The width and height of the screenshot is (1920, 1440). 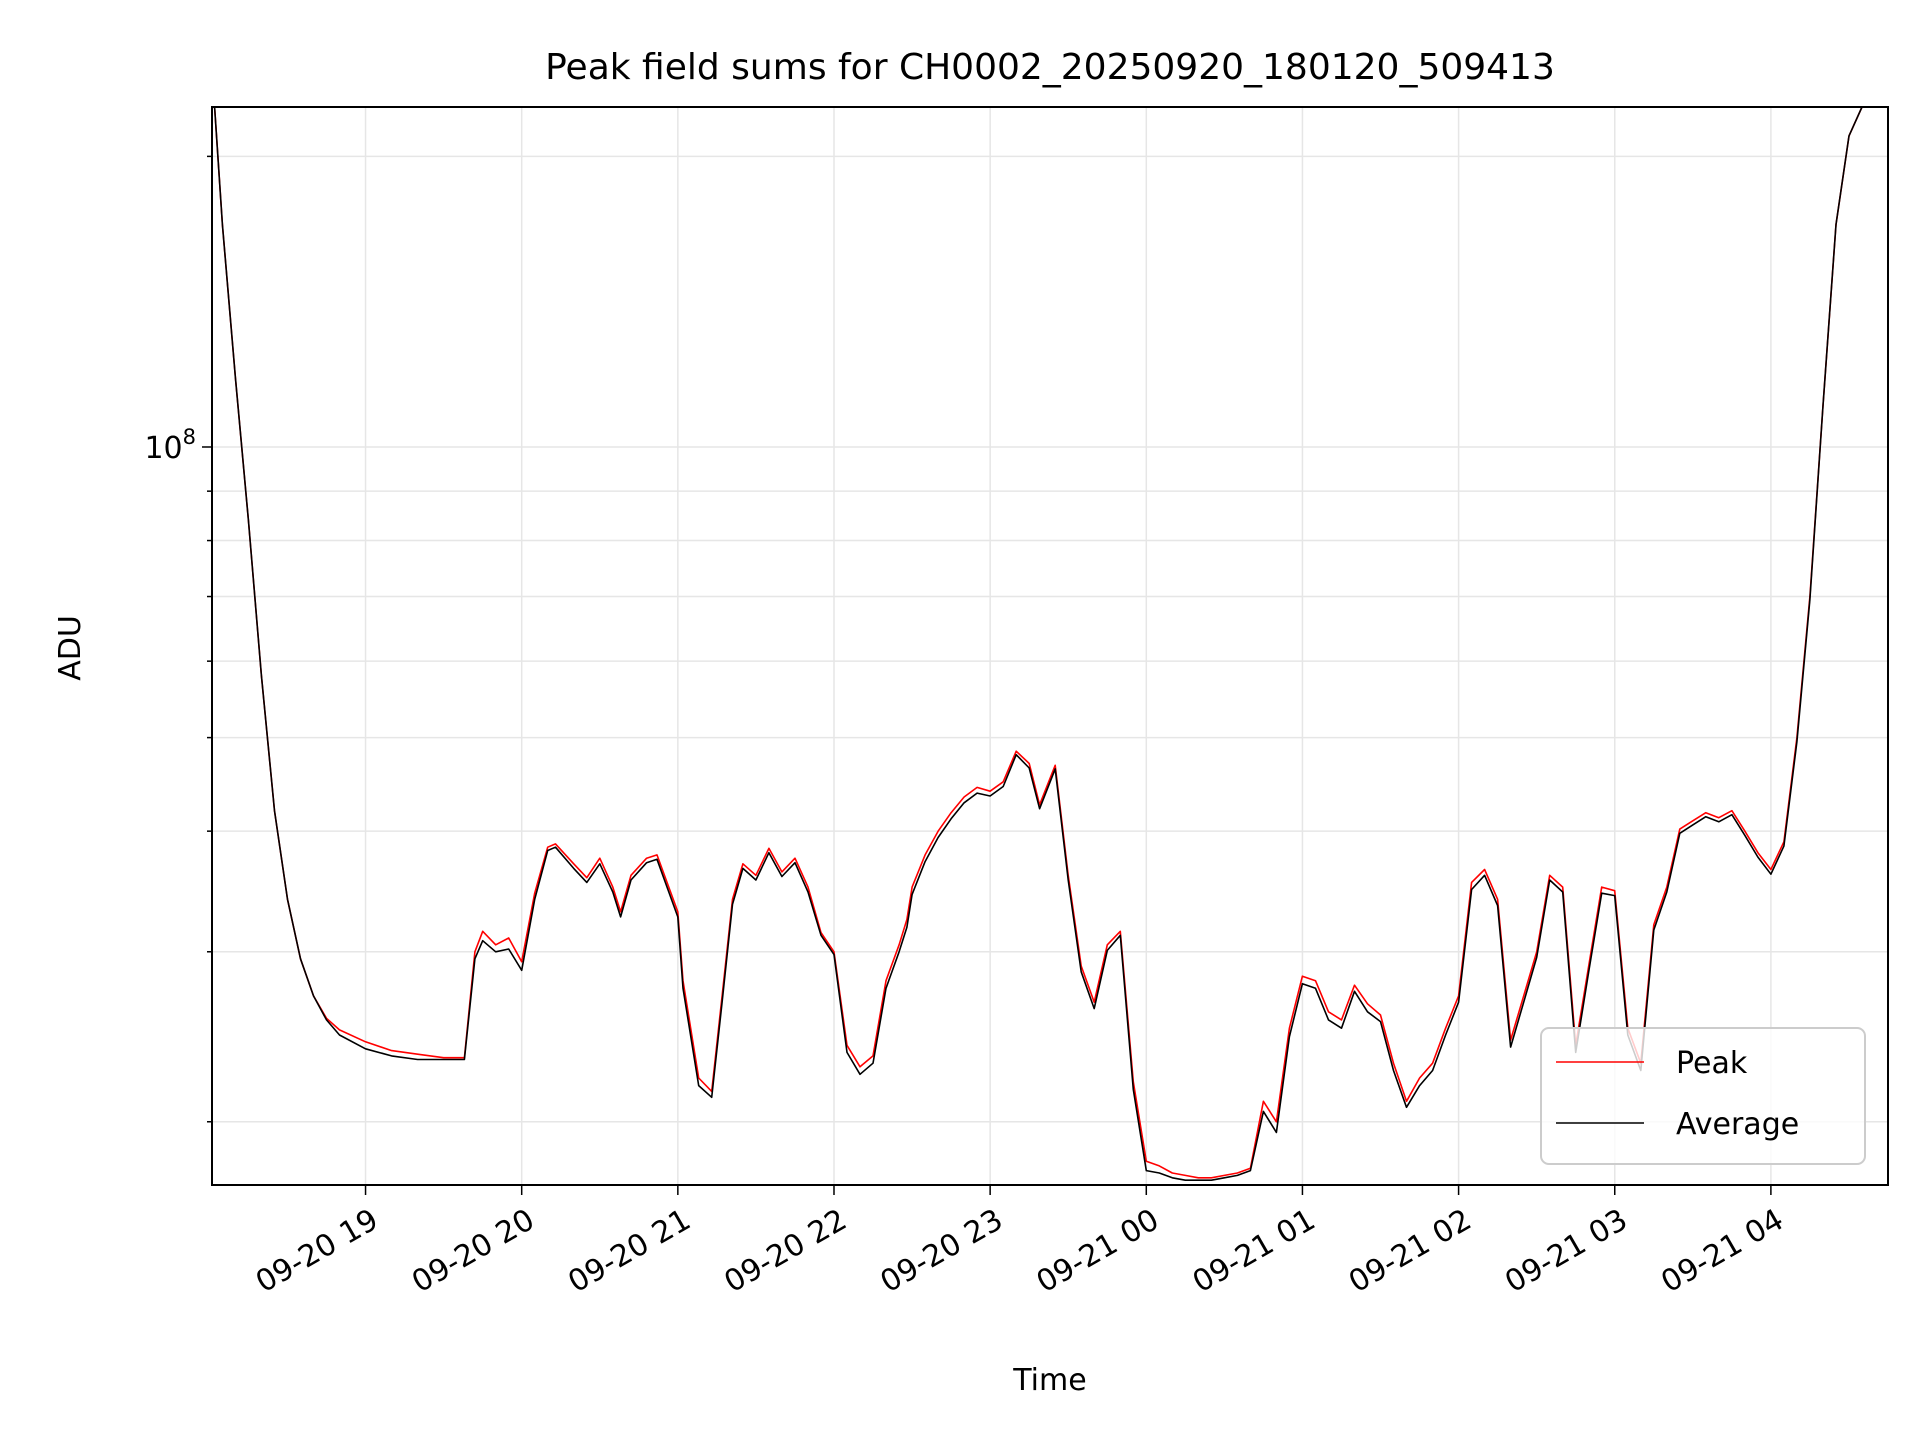 I want to click on x-tick-label: 09-20 23, so click(x=942, y=1251).